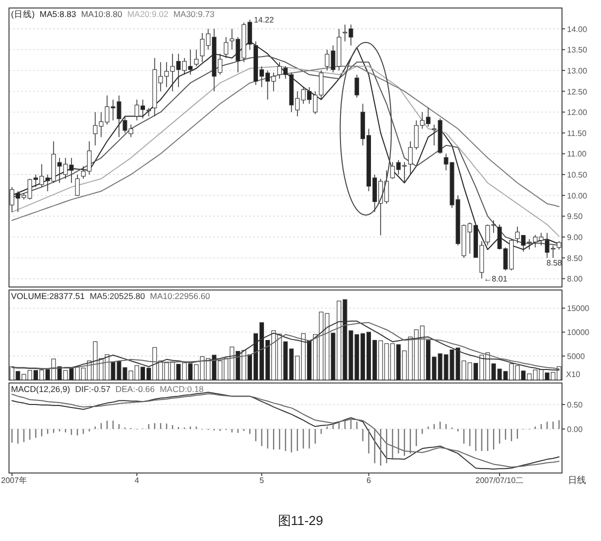 The width and height of the screenshot is (601, 541). What do you see at coordinates (496, 279) in the screenshot?
I see `annotation: ←8.01` at bounding box center [496, 279].